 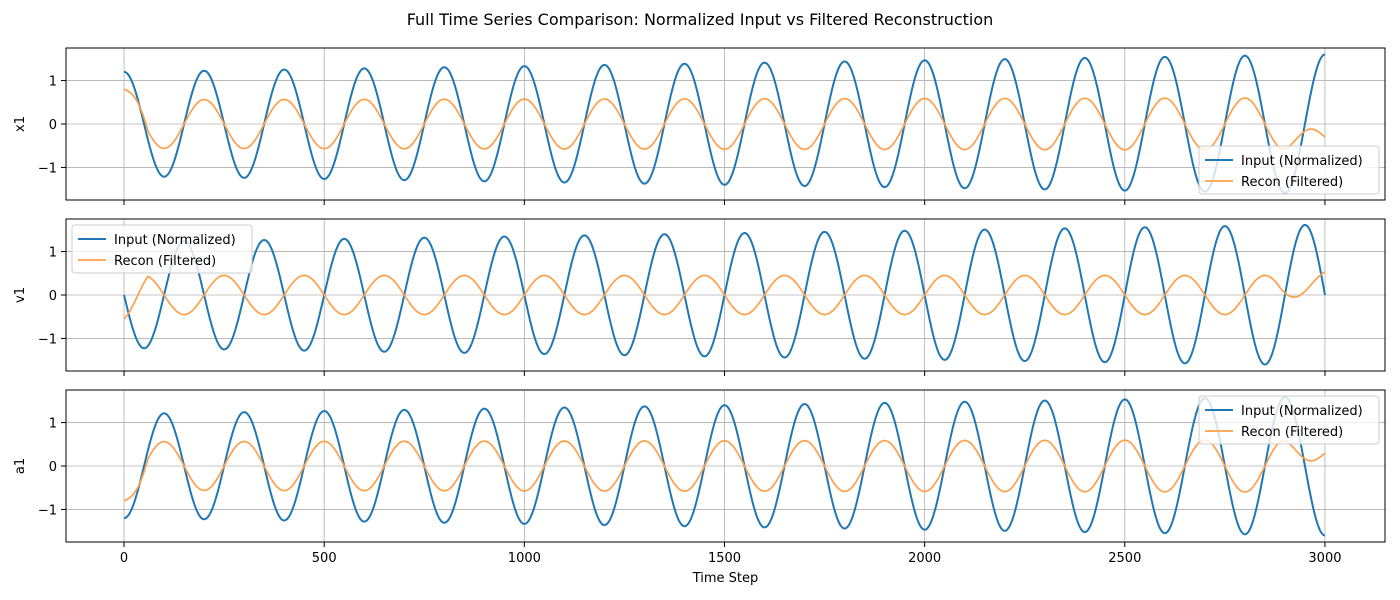 What do you see at coordinates (324, 558) in the screenshot?
I see `x-tick-label: 500` at bounding box center [324, 558].